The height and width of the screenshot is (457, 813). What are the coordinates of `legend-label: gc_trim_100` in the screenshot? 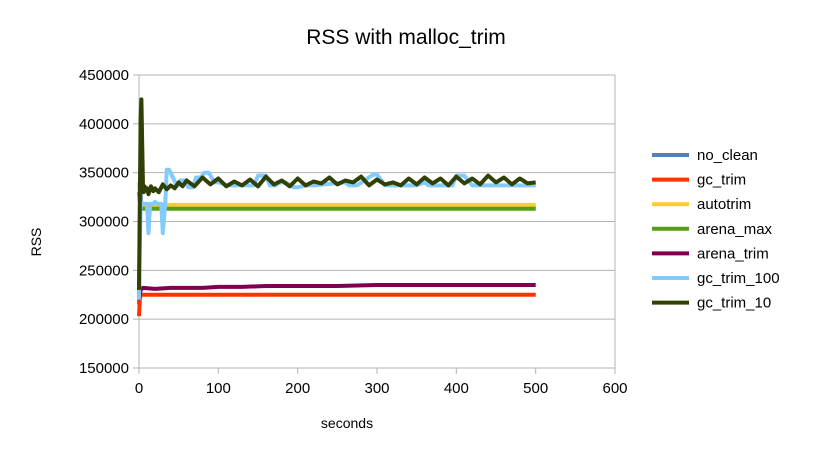 It's located at (738, 278).